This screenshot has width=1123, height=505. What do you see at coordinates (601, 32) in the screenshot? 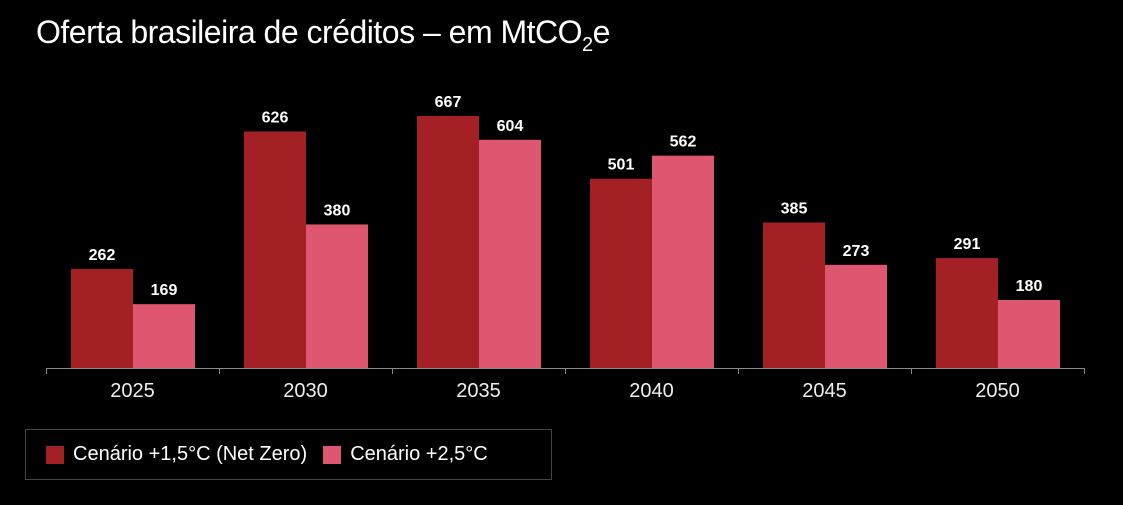
I see `title-suffix: e` at bounding box center [601, 32].